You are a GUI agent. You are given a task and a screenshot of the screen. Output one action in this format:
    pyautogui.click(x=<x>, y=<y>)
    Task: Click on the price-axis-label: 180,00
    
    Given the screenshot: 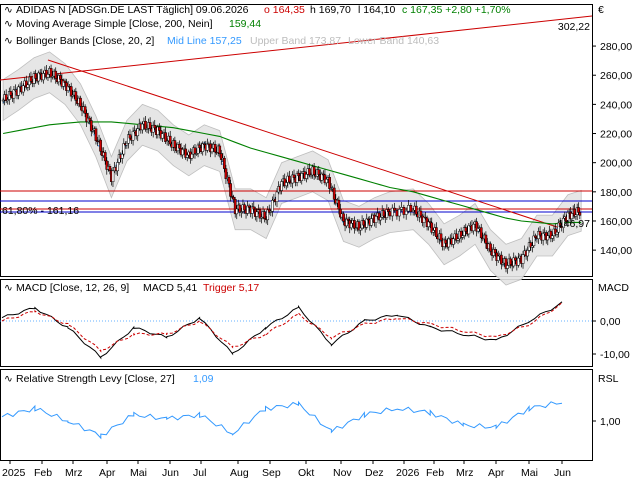 What is the action you would take?
    pyautogui.click(x=616, y=193)
    